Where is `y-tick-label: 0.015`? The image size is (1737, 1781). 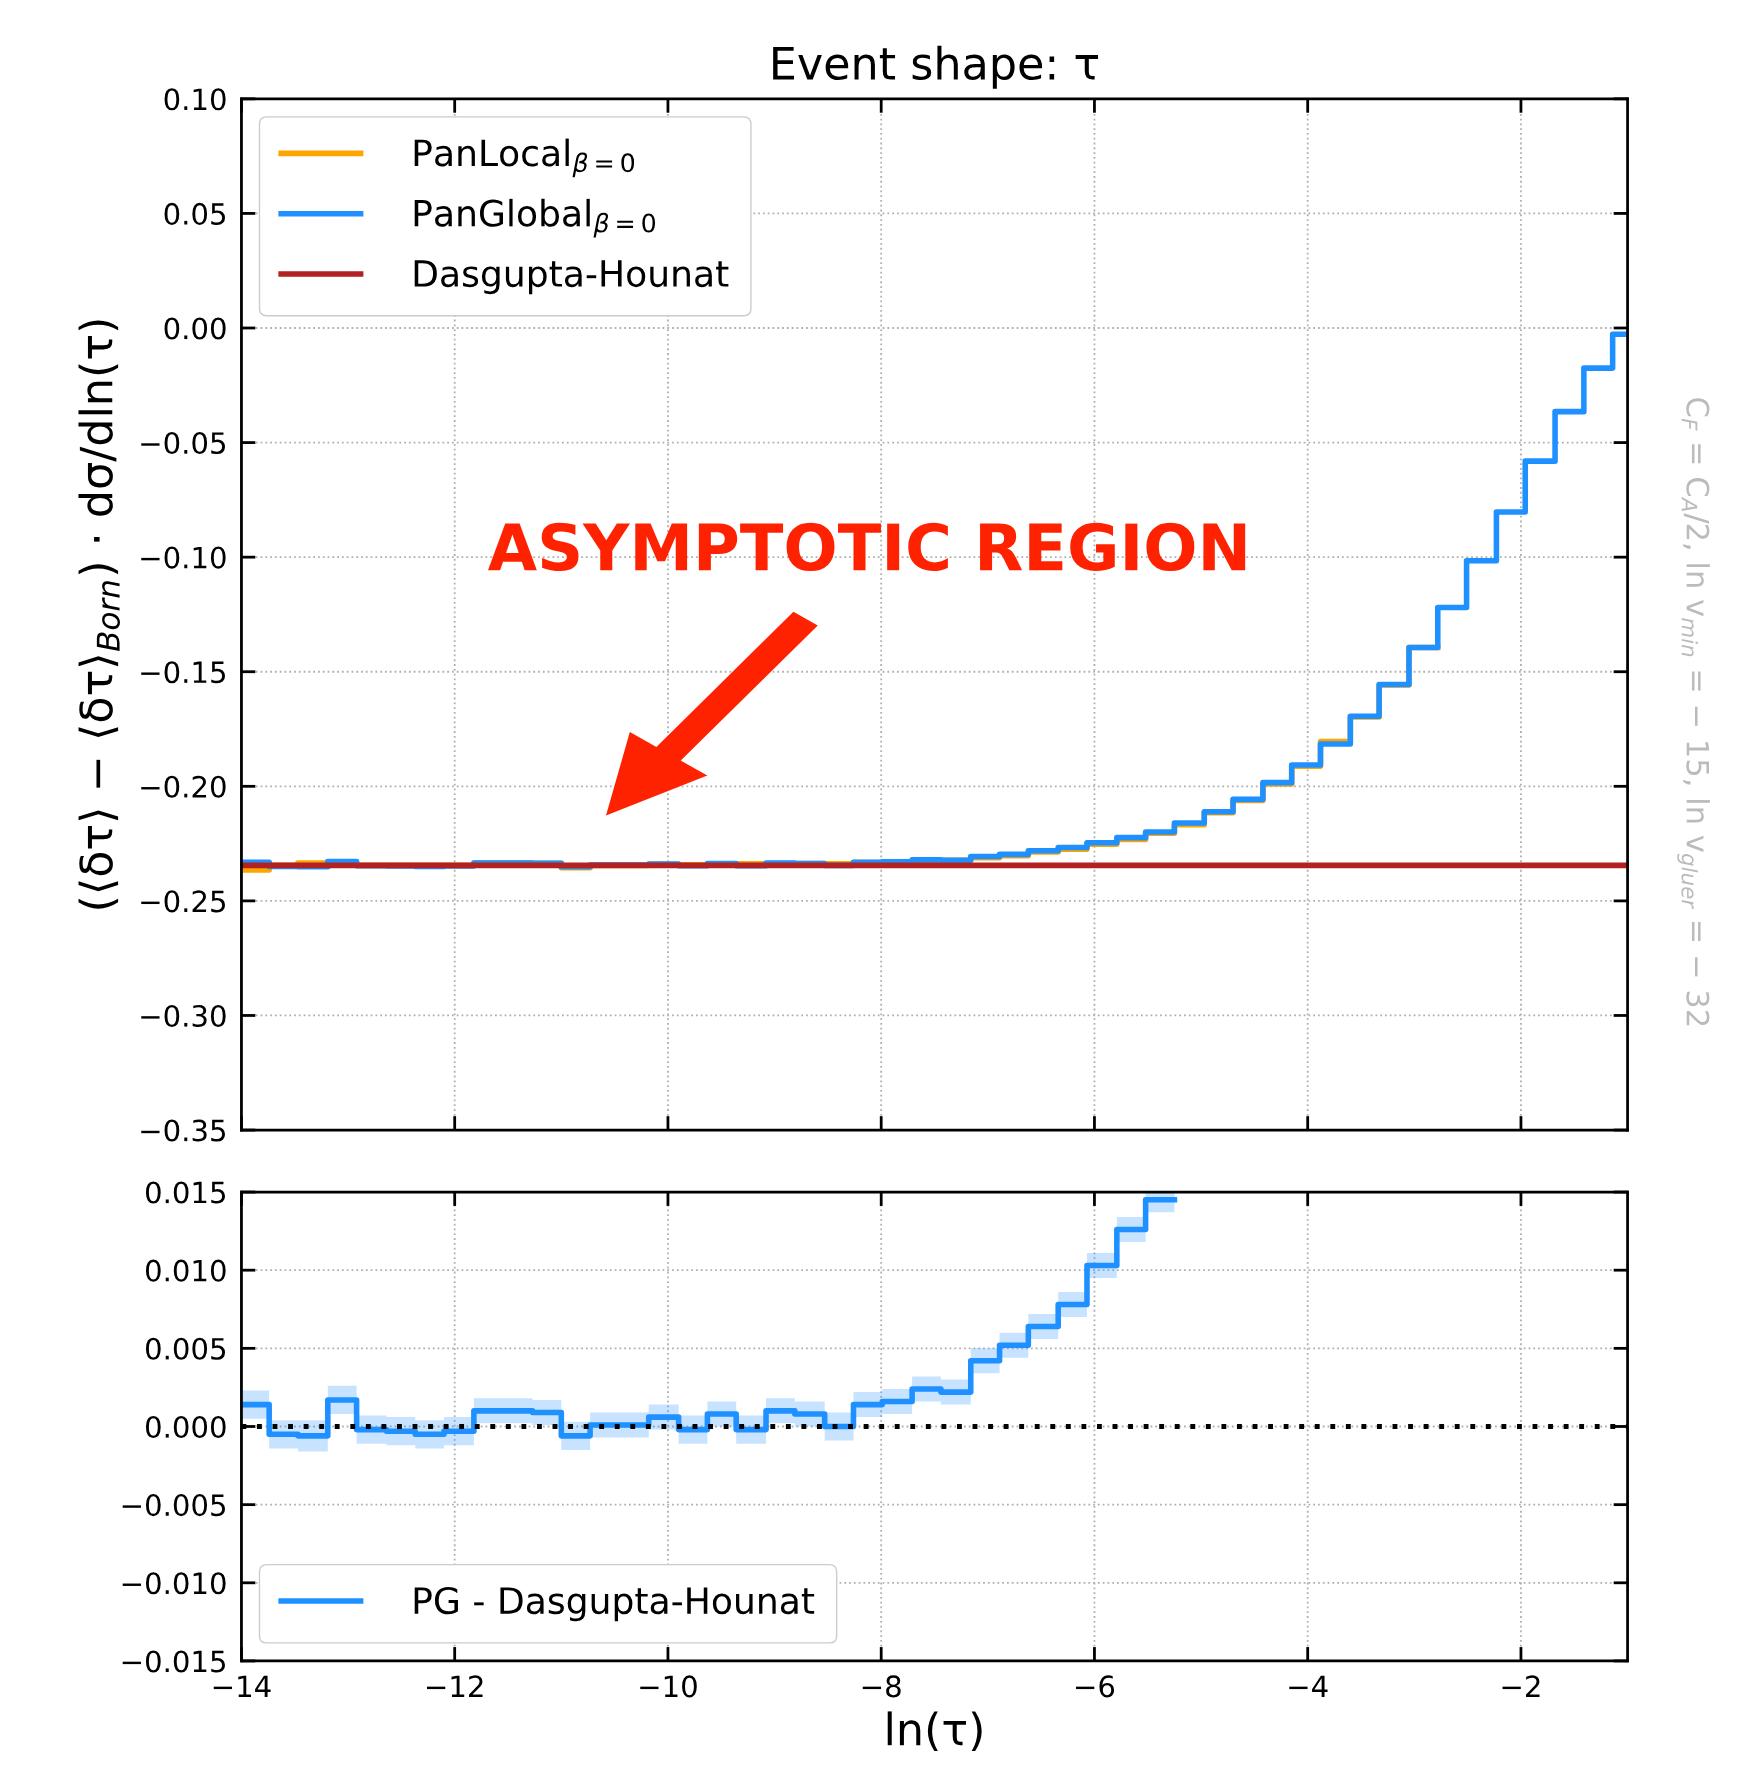
y-tick-label: 0.015 is located at coordinates (185, 1192).